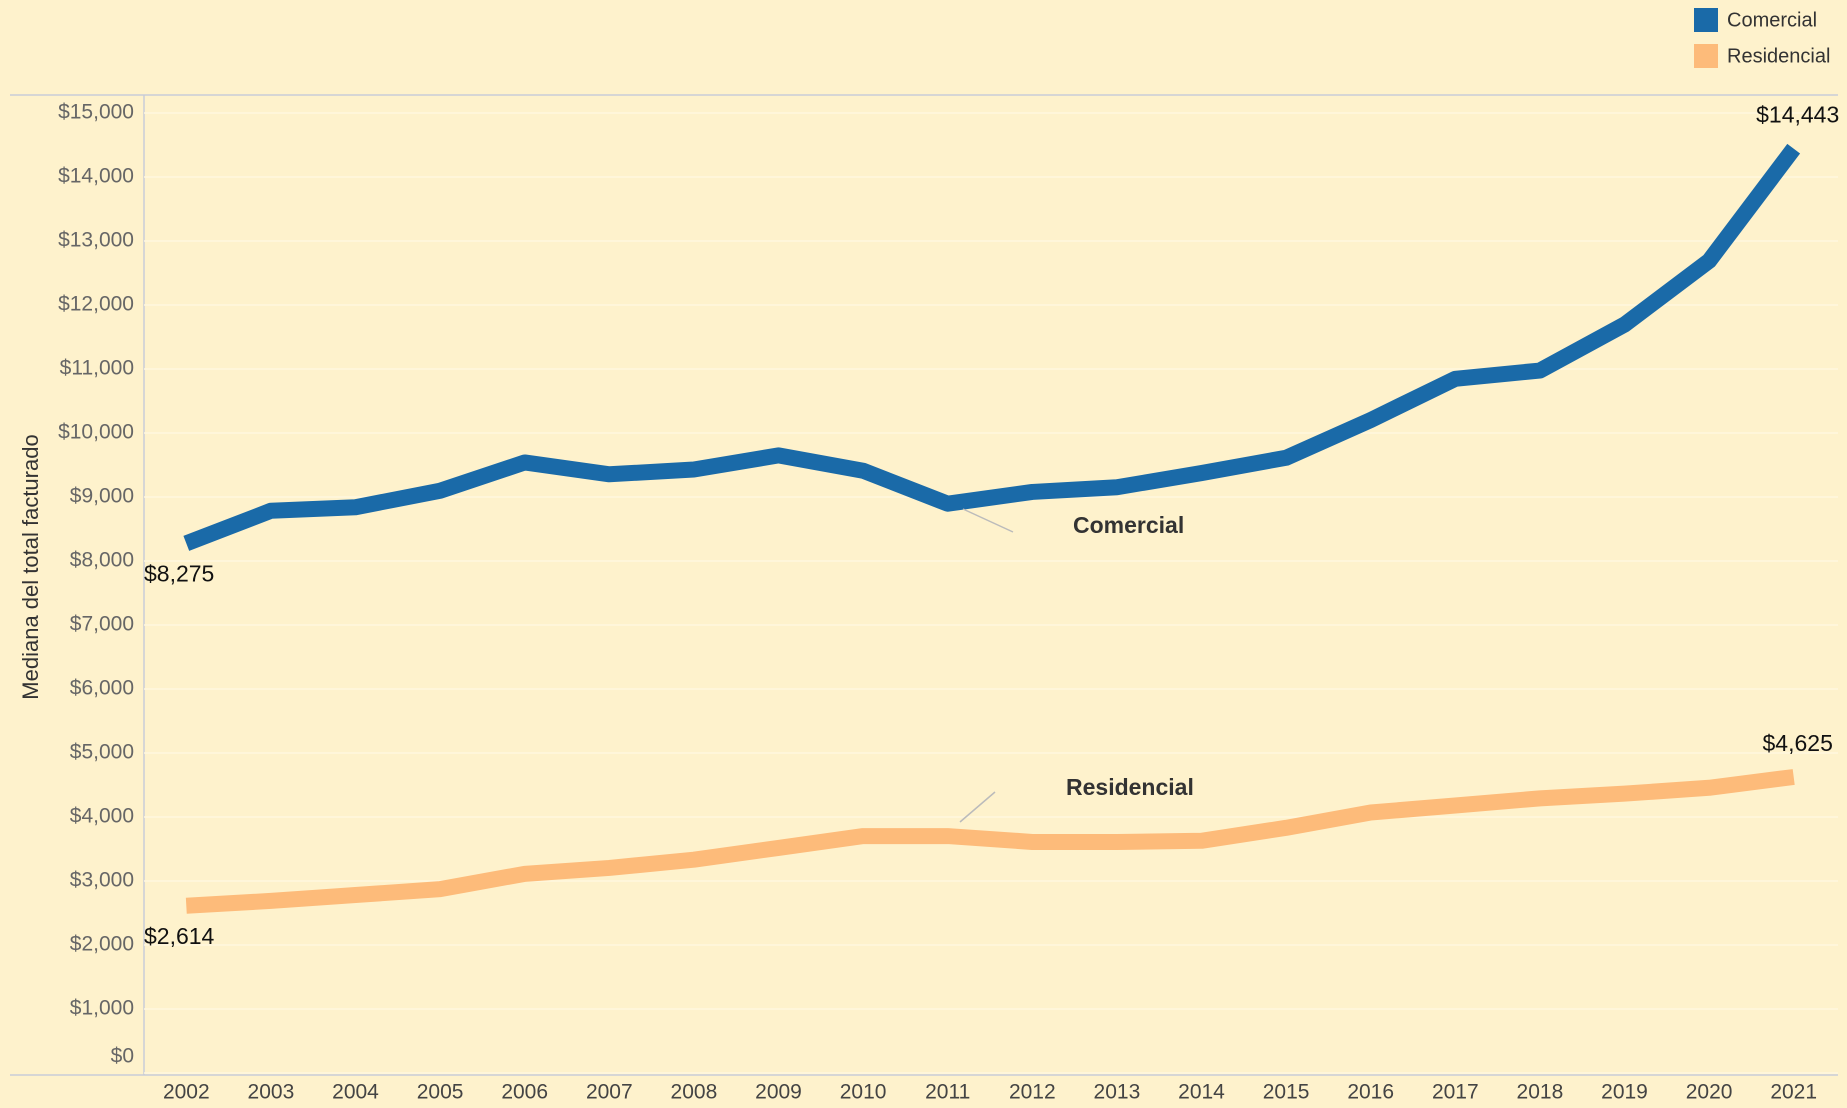  I want to click on x-tick-label: 2008, so click(694, 1092).